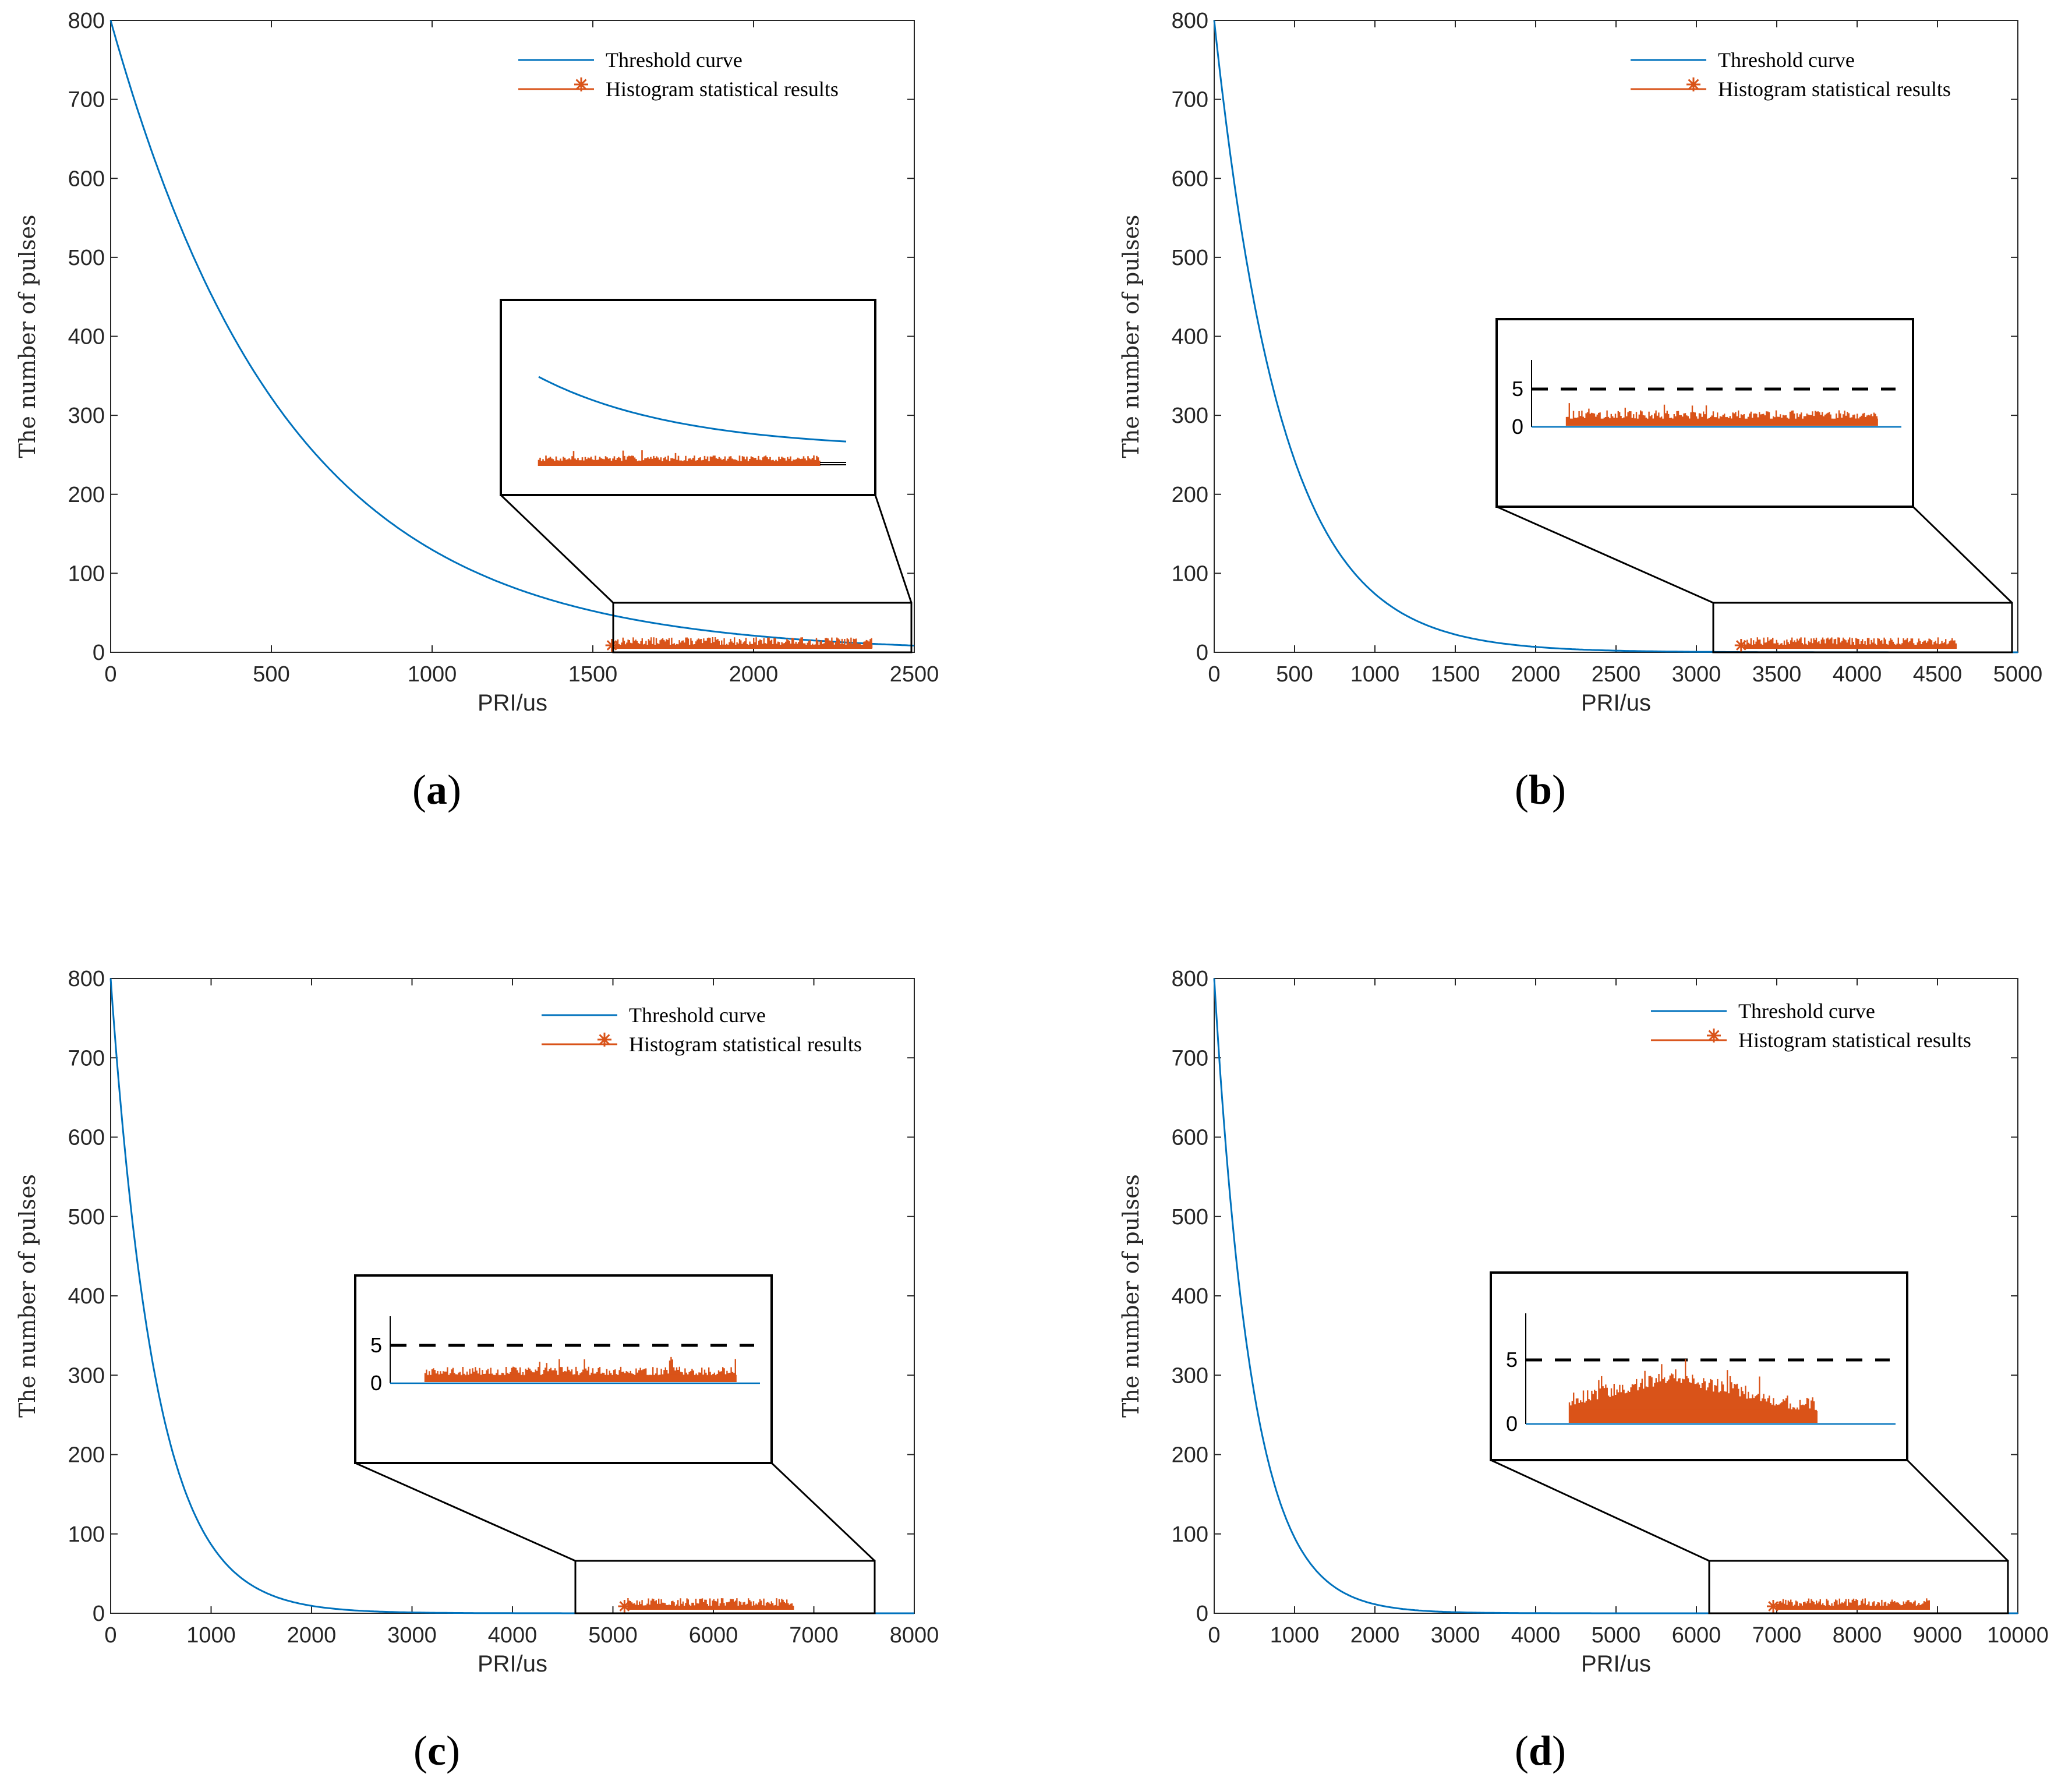  I want to click on inset-y-tick-label: 0, so click(1512, 1424).